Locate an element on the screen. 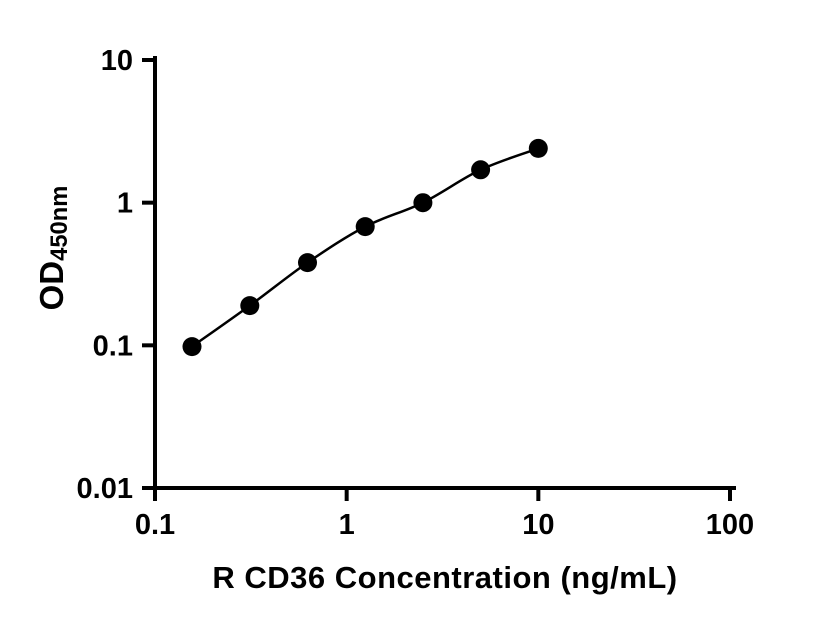  y-axis-title-sub: 450nm is located at coordinates (60, 223).